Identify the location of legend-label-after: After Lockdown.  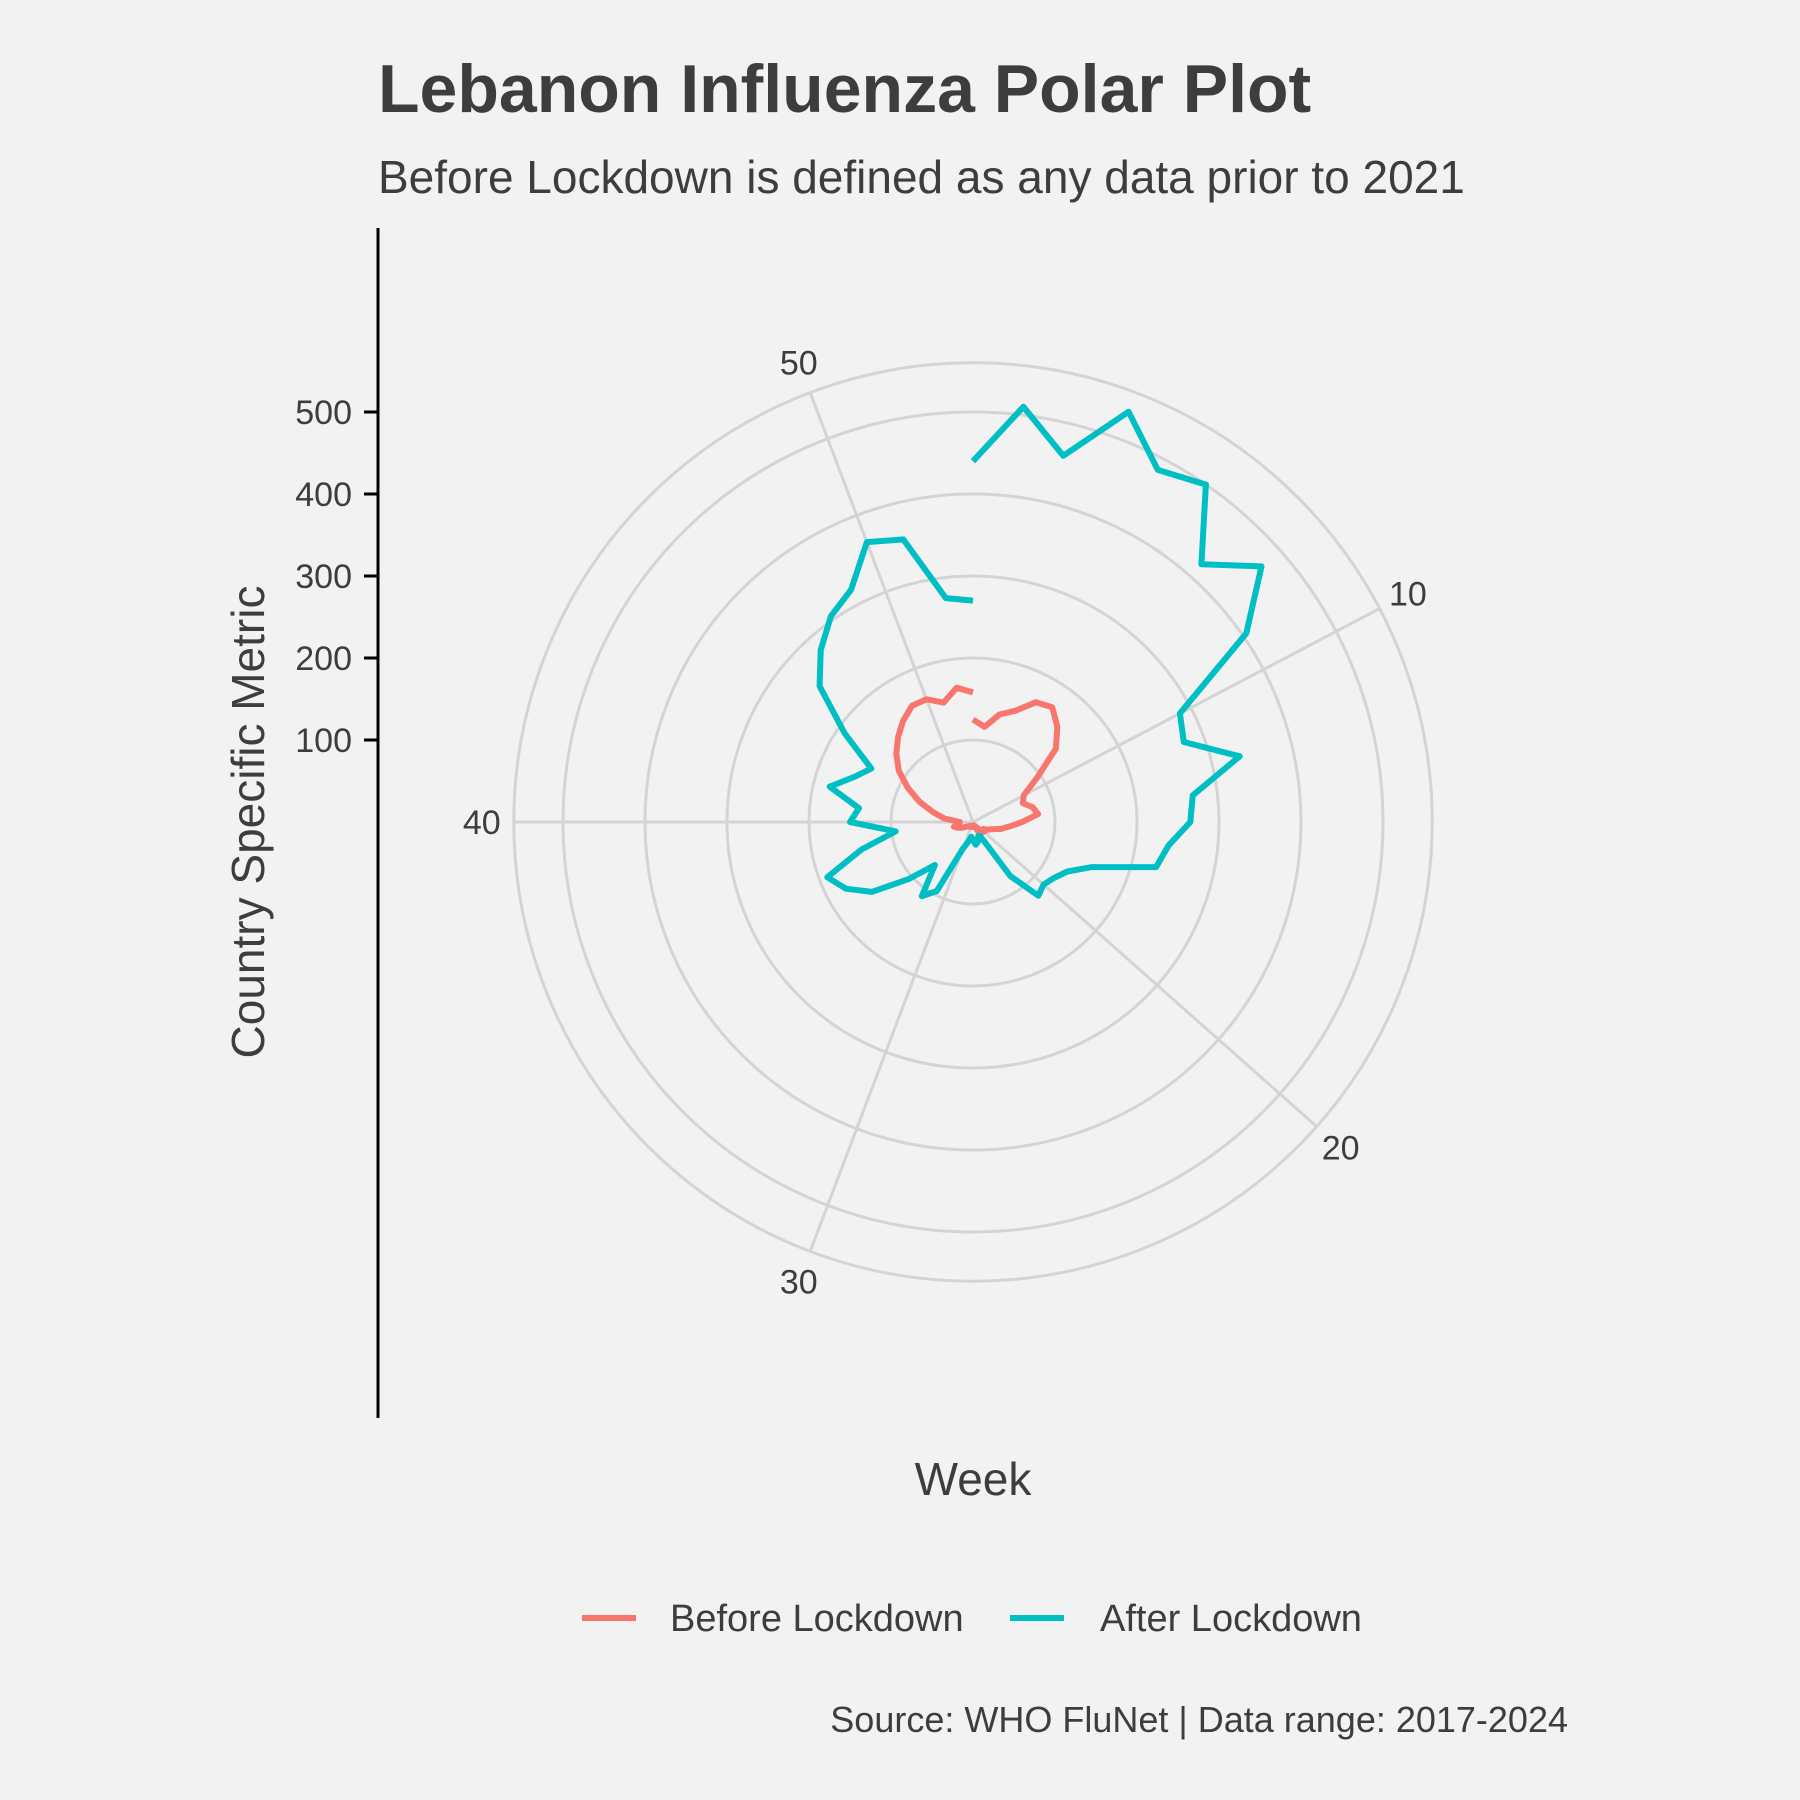
(1231, 1619).